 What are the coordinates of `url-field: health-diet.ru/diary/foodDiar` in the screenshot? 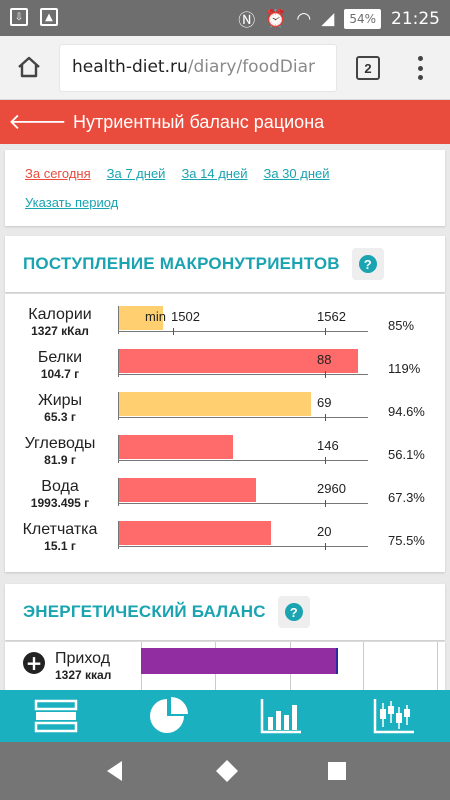 It's located at (198, 68).